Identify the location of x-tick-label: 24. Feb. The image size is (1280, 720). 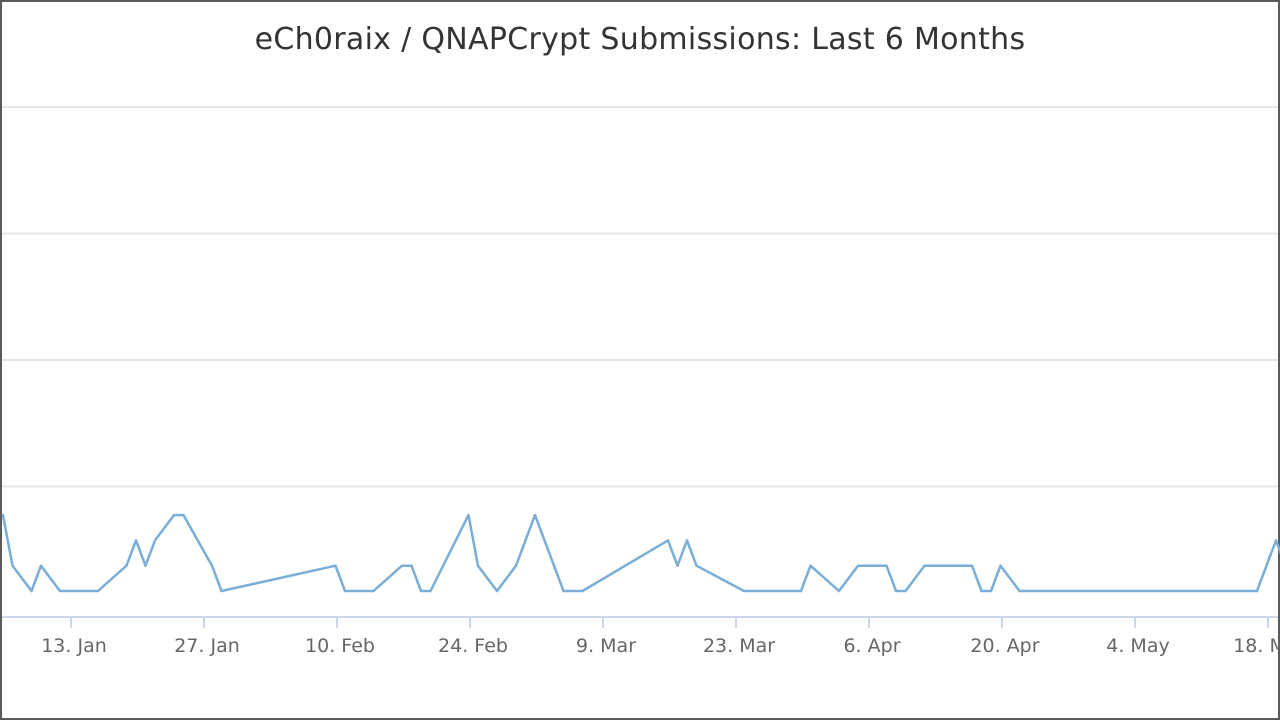
(473, 646).